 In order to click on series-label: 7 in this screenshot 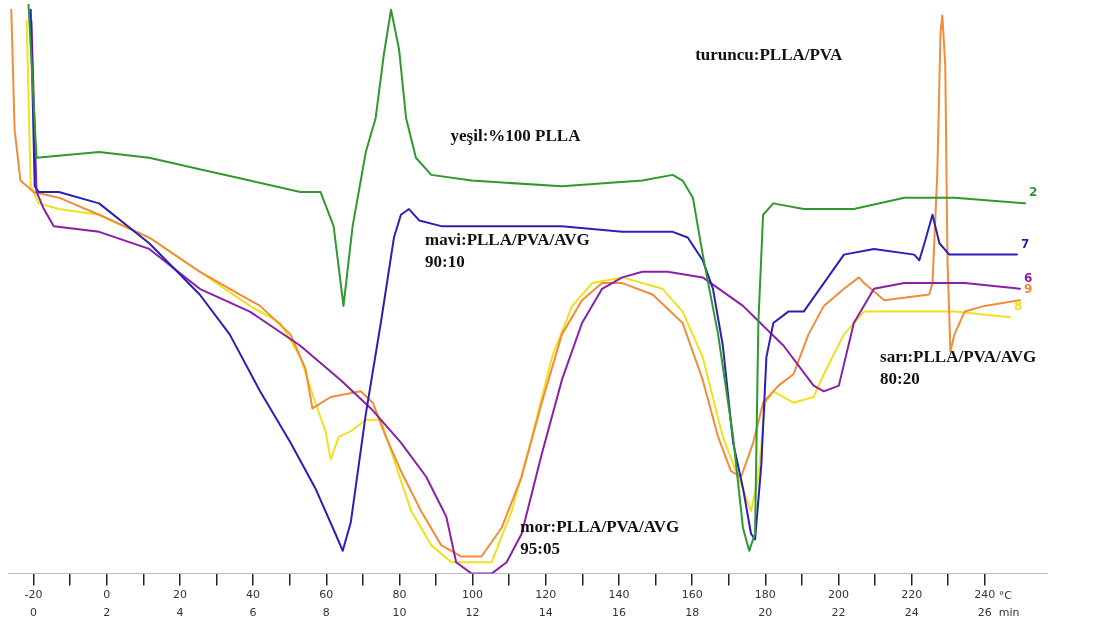, I will do `click(1025, 243)`.